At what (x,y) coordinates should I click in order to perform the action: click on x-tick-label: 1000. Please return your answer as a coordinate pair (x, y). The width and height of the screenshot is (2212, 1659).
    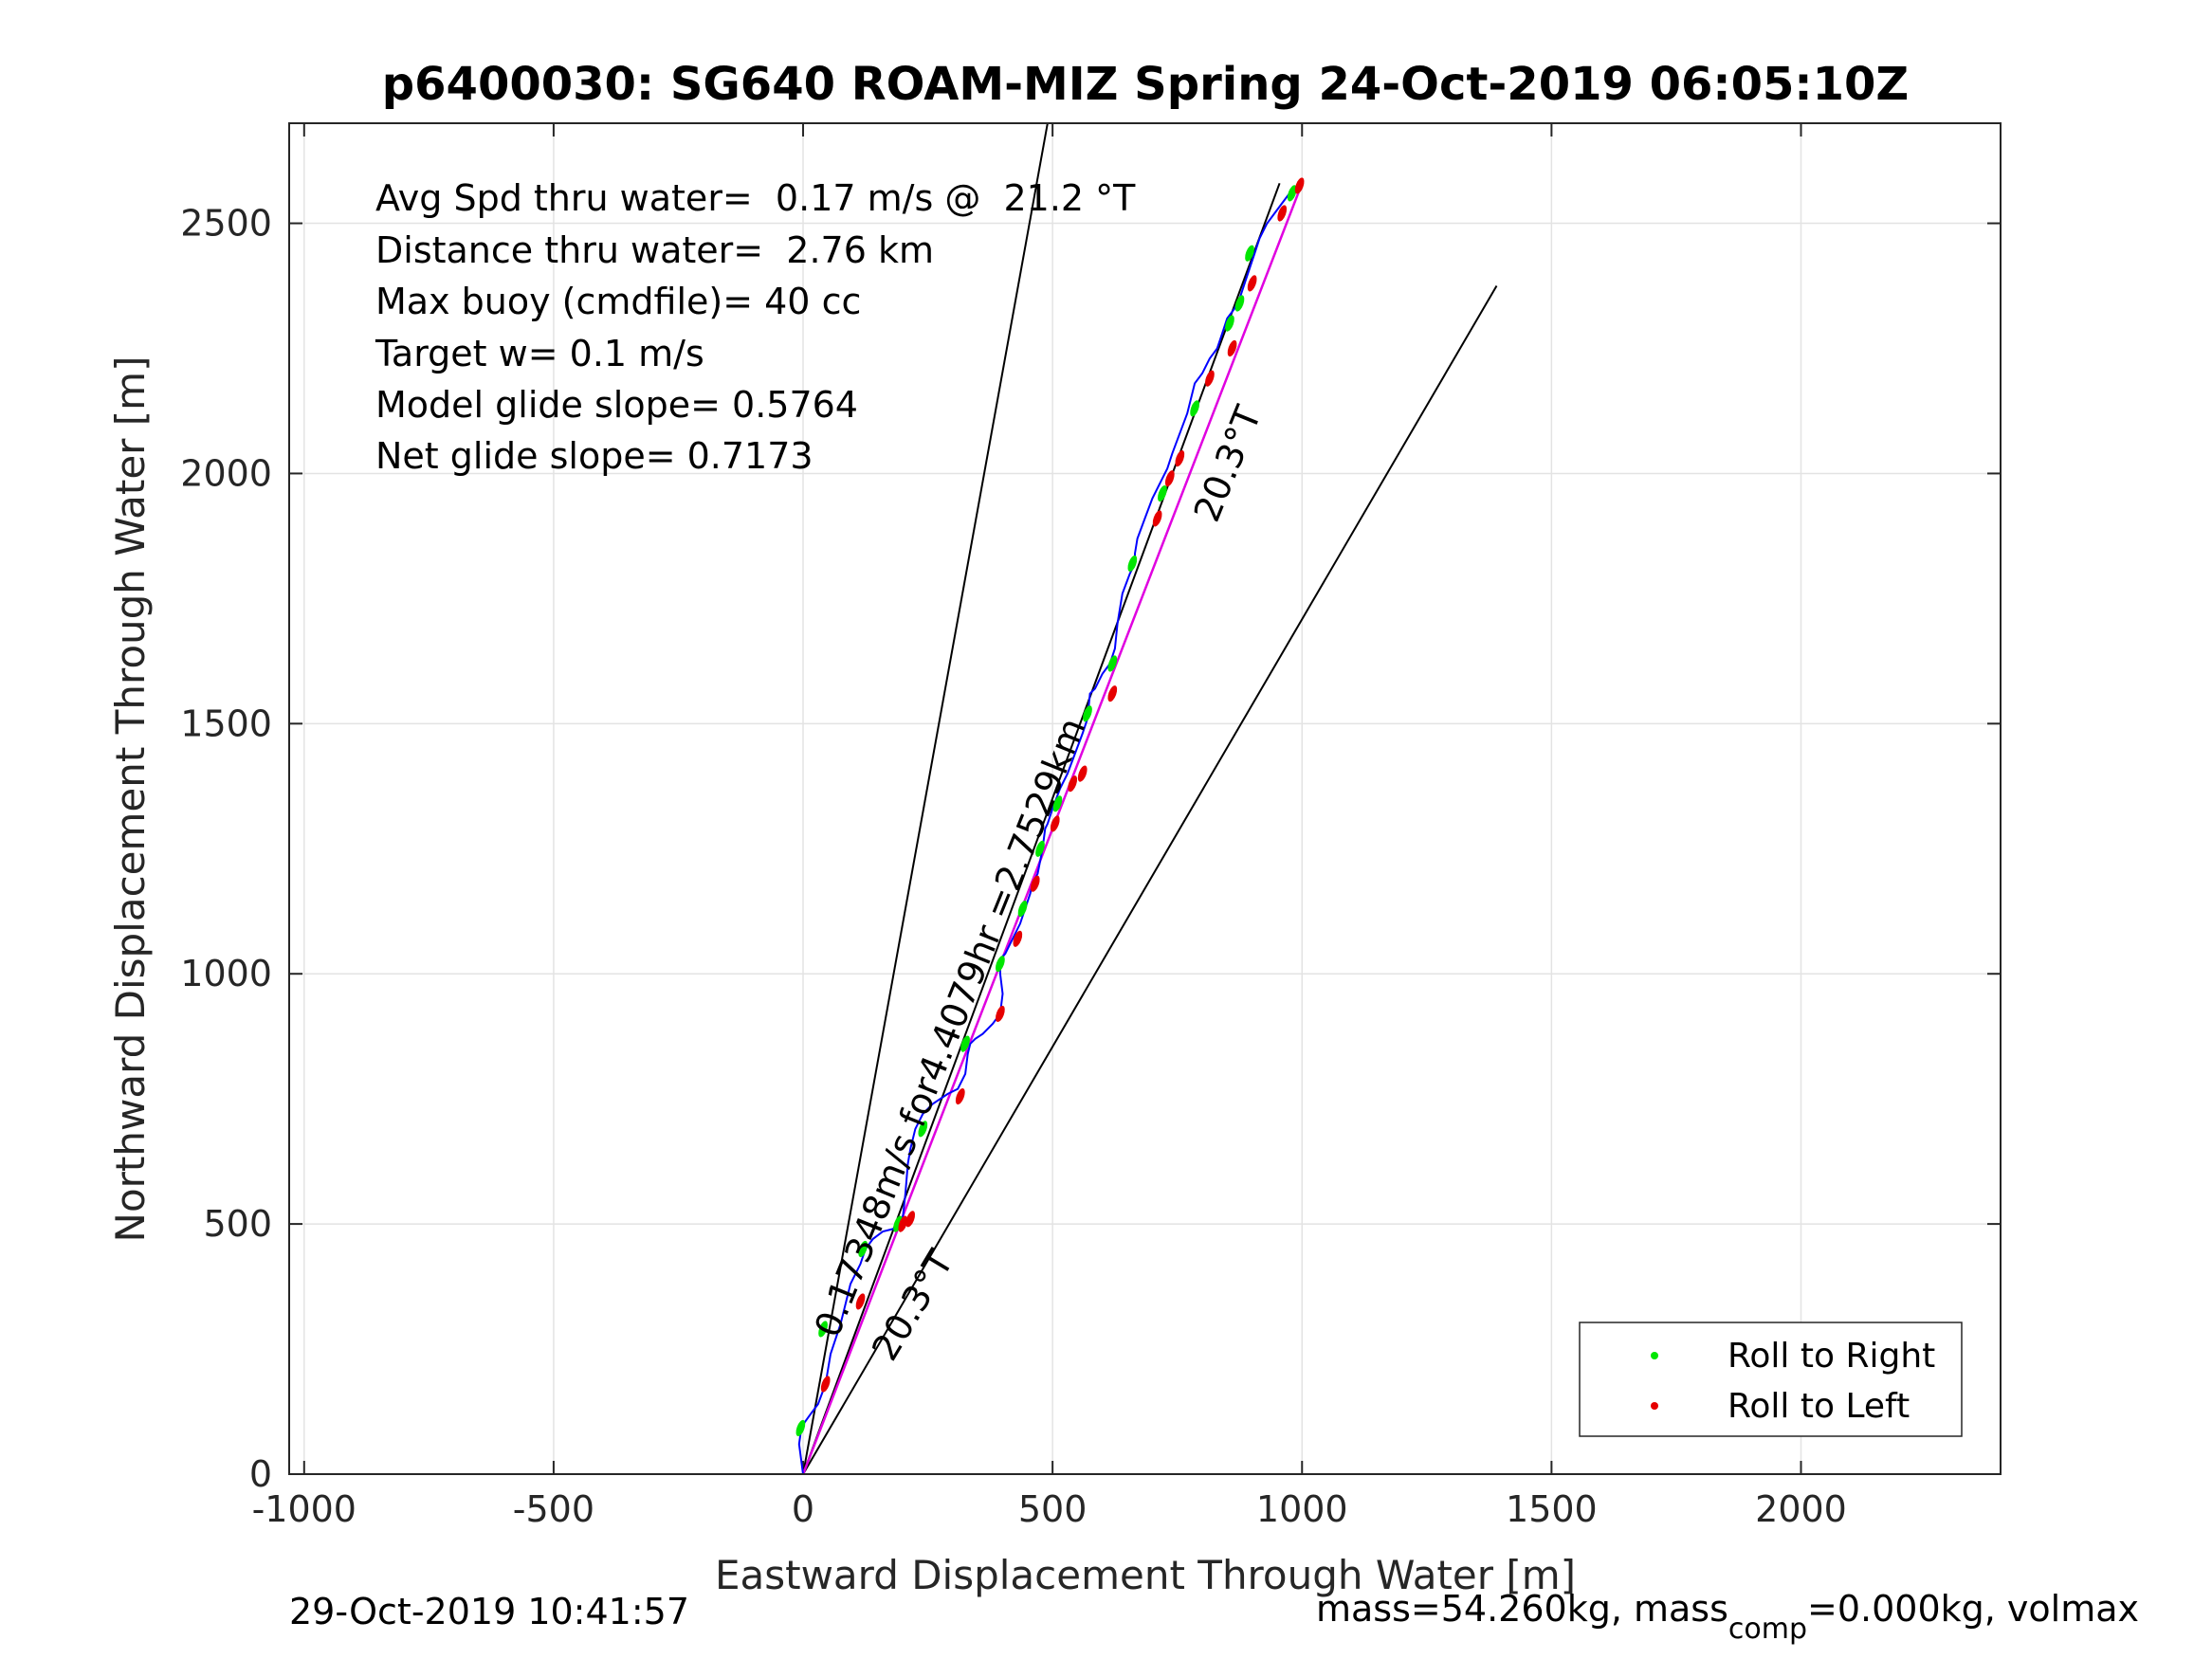
    Looking at the image, I should click on (1302, 1509).